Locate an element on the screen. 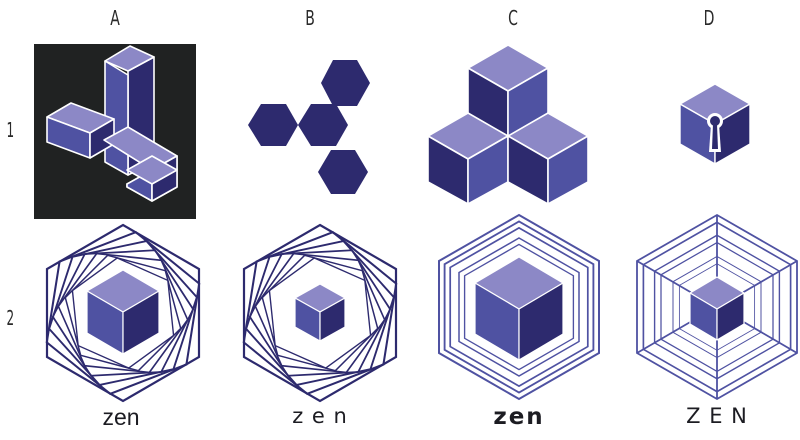 The image size is (800, 440). wordmark-c: zen is located at coordinates (519, 417).